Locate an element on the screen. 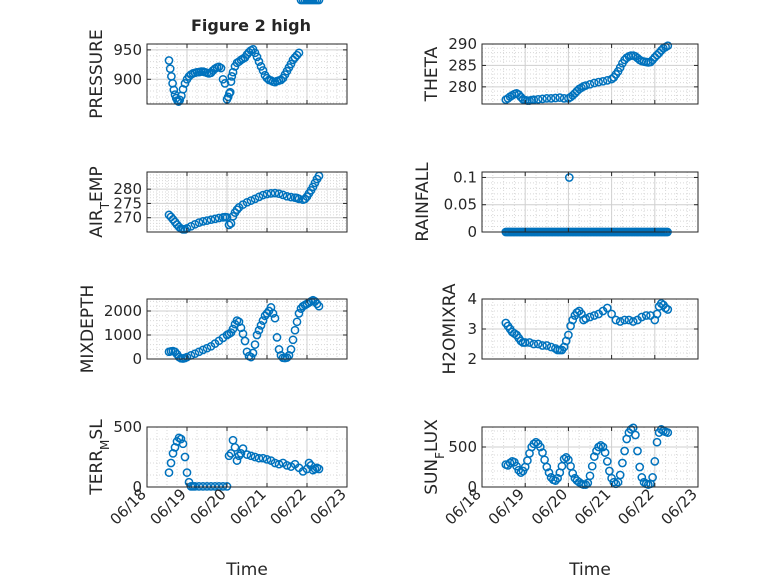 Image resolution: width=778 pixels, height=583 pixels. ytick-label: 0.1 is located at coordinates (465, 177).